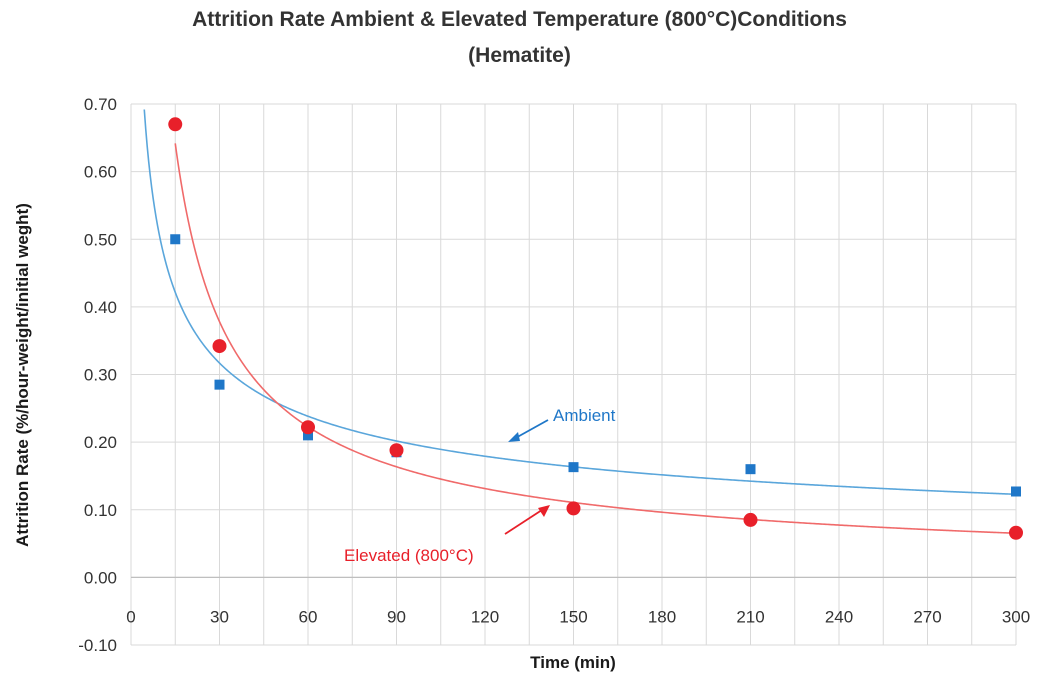  Describe the element at coordinates (97, 645) in the screenshot. I see `y-tick-label: -0.10` at that location.